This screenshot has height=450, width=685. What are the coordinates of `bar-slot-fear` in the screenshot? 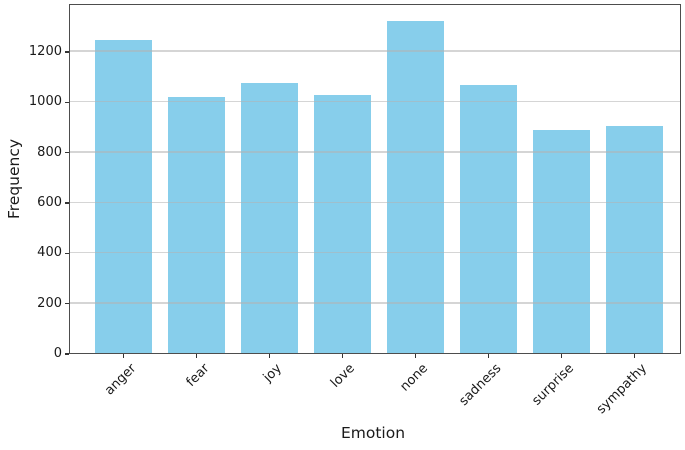 It's located at (196, 179).